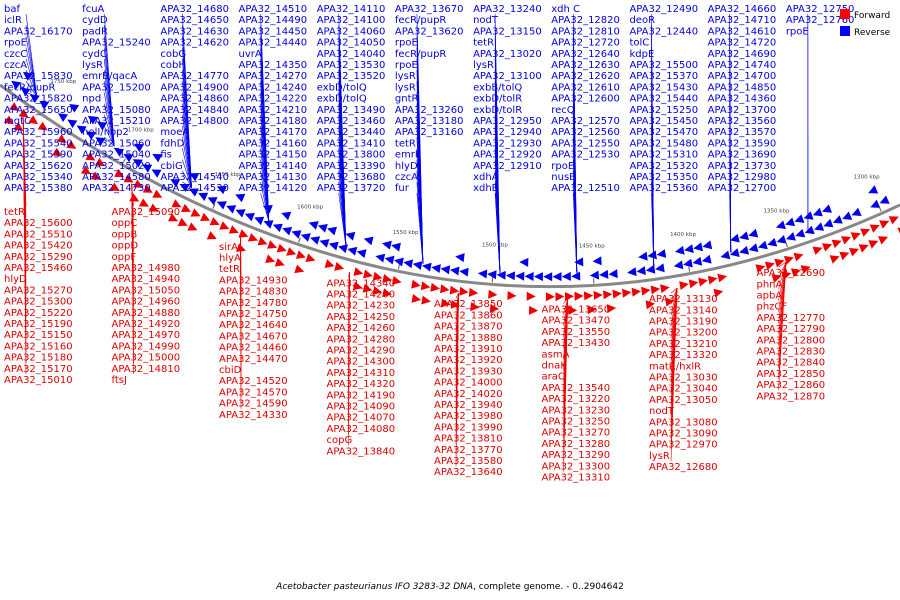 This screenshot has width=900, height=600. I want to click on reverse-gene-label: recQ, so click(563, 110).